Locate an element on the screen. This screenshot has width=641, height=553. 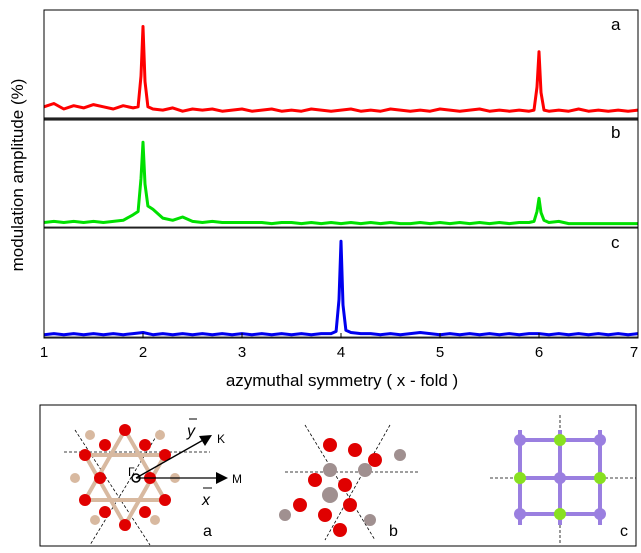
structure-b is located at coordinates (349, 482).